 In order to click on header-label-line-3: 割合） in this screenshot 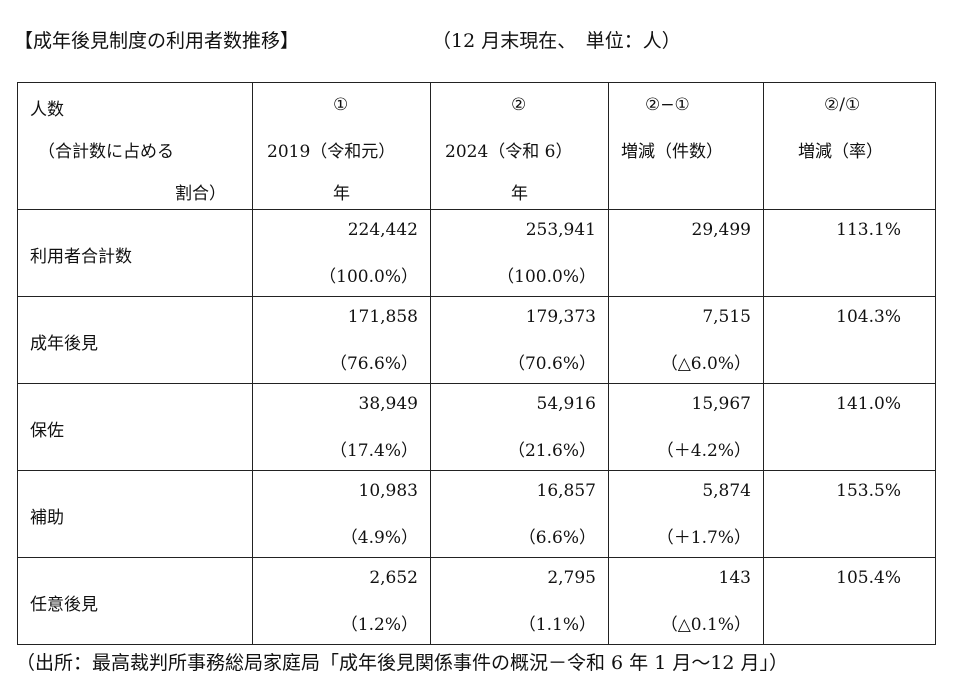, I will do `click(200, 194)`.